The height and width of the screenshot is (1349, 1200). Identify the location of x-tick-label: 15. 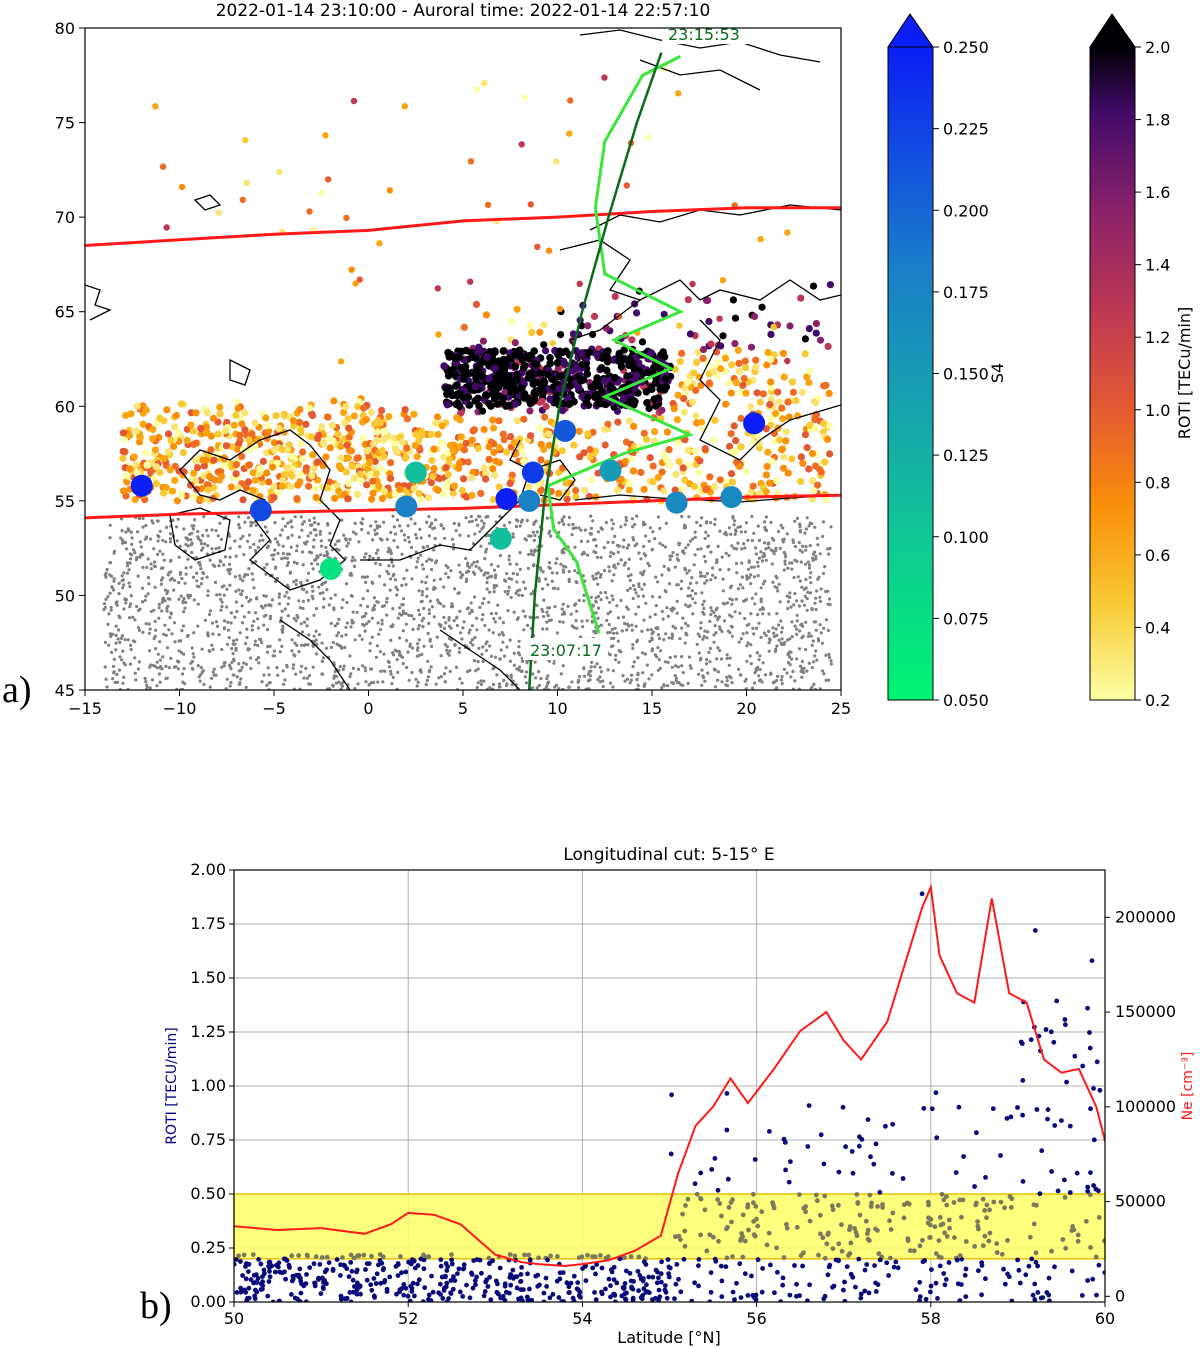
(652, 708).